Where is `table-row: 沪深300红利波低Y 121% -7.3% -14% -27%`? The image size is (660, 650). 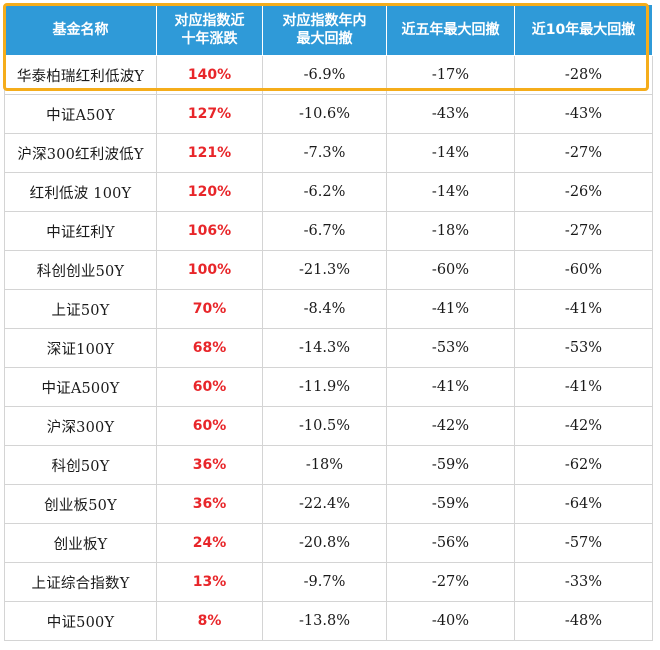
table-row: 沪深300红利波低Y 121% -7.3% -14% -27% is located at coordinates (328, 153).